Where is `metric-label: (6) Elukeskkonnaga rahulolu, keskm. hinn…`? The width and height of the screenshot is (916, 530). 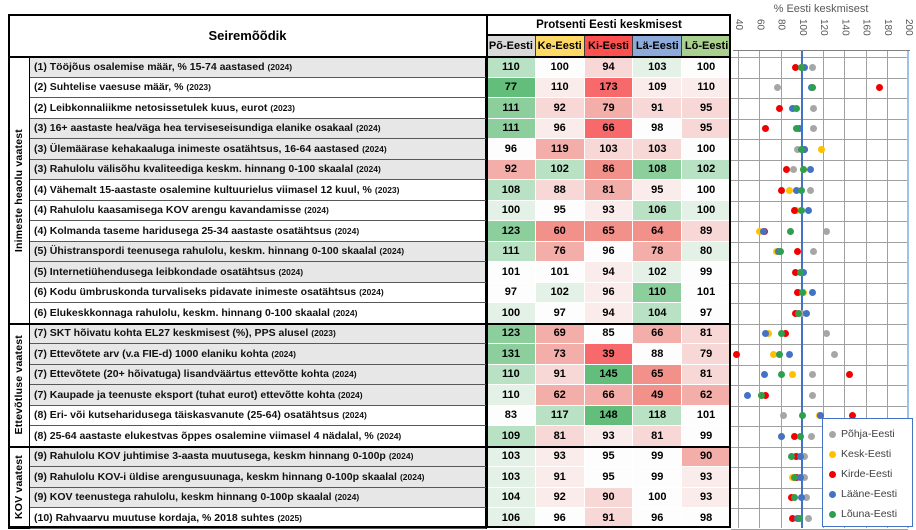 metric-label: (6) Elukeskkonnaga rahulolu, keskm. hinn… is located at coordinates (182, 312).